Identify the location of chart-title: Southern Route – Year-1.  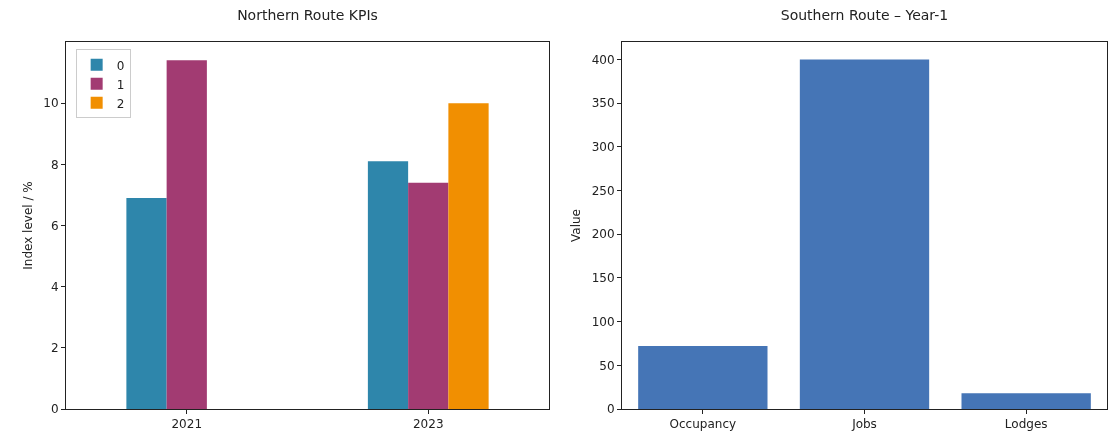
(864, 14).